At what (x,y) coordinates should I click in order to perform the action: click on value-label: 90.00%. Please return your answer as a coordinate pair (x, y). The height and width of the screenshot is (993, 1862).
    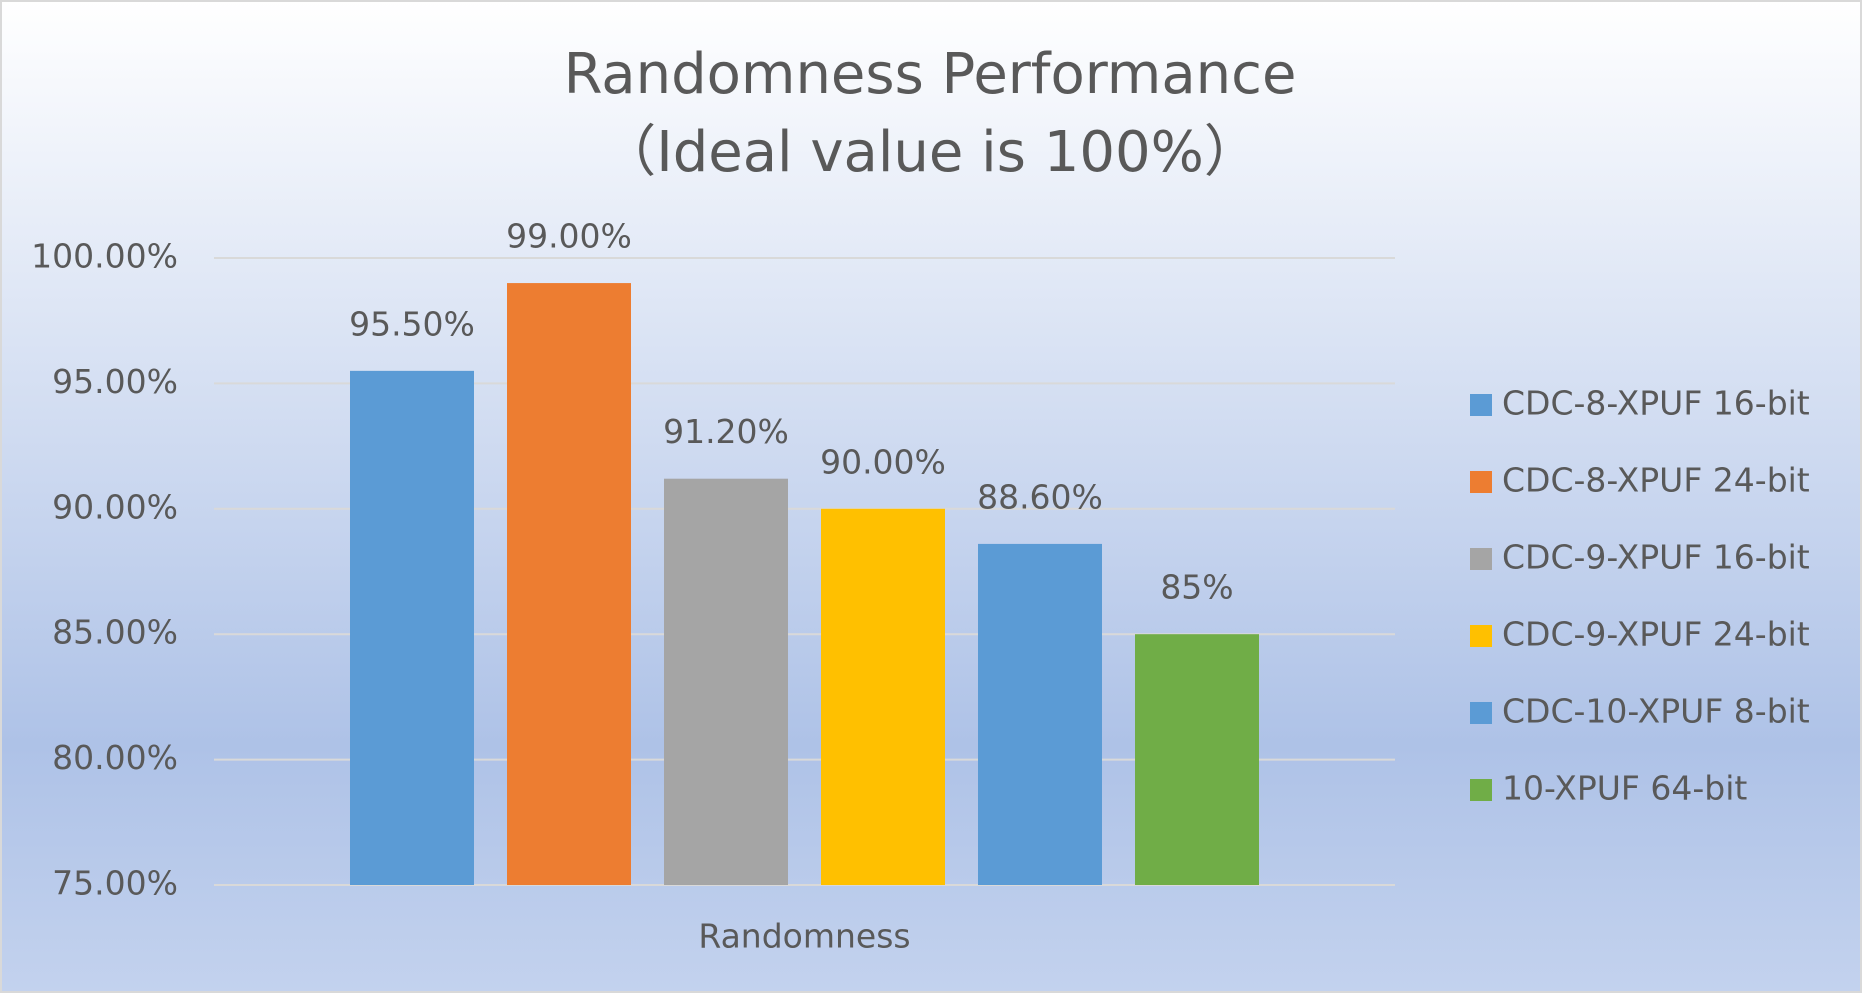
    Looking at the image, I should click on (883, 461).